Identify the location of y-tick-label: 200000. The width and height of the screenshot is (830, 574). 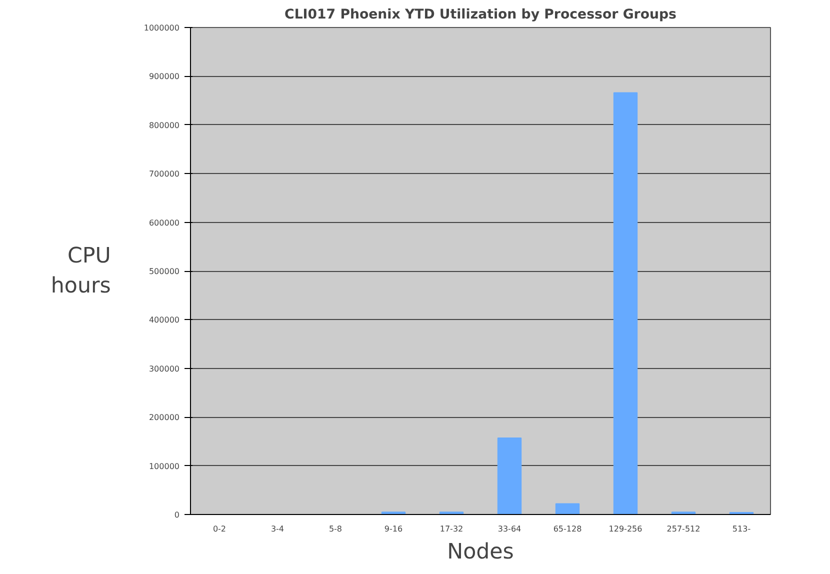
(164, 417).